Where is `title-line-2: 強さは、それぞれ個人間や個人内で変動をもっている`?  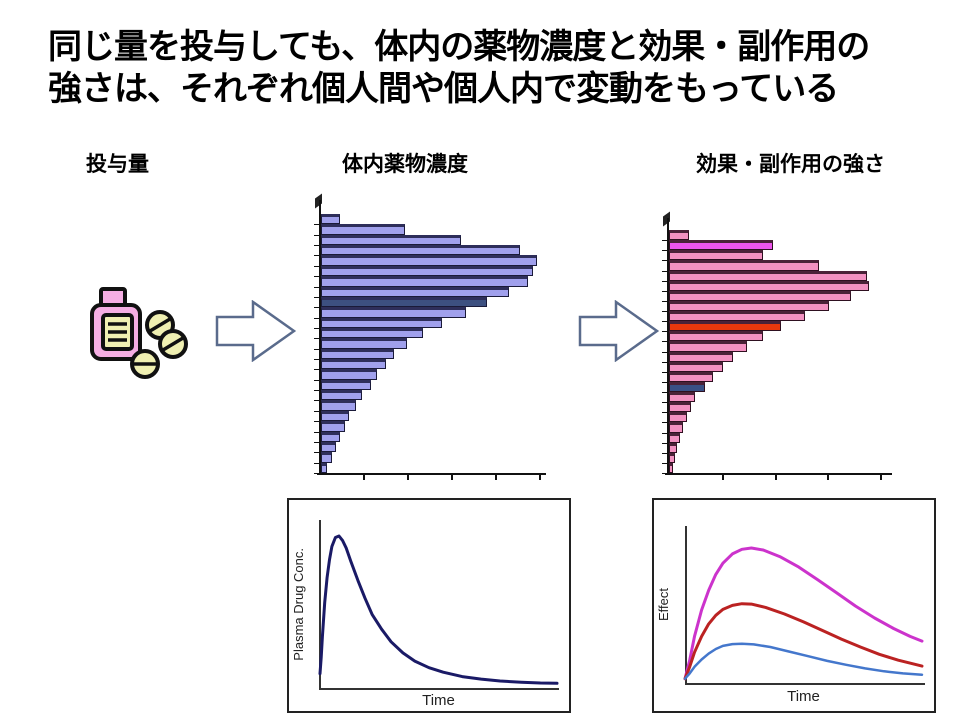 title-line-2: 強さは、それぞれ個人間や個人内で変動をもっている is located at coordinates (443, 89).